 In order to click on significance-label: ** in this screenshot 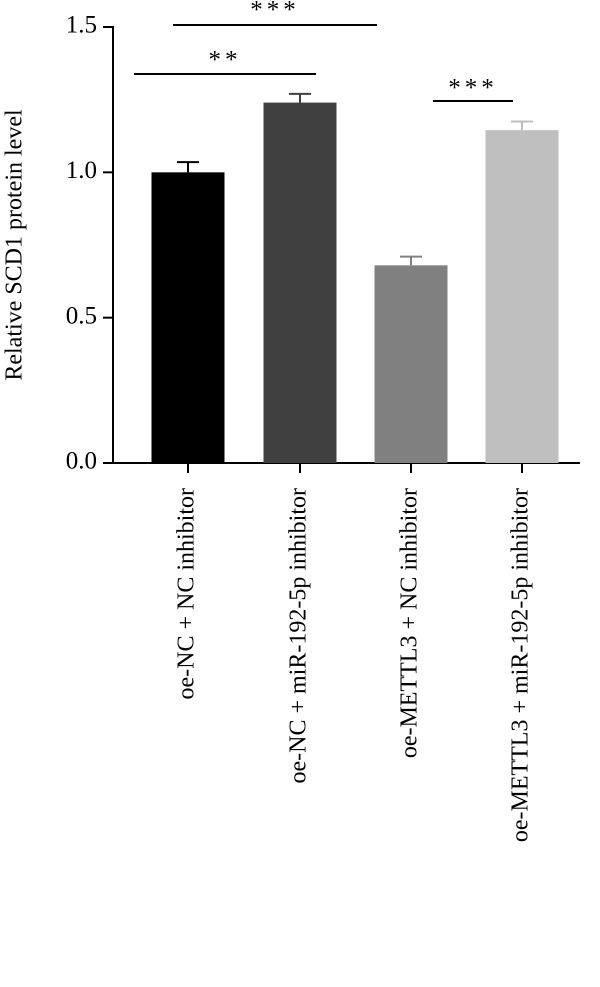, I will do `click(225, 60)`.